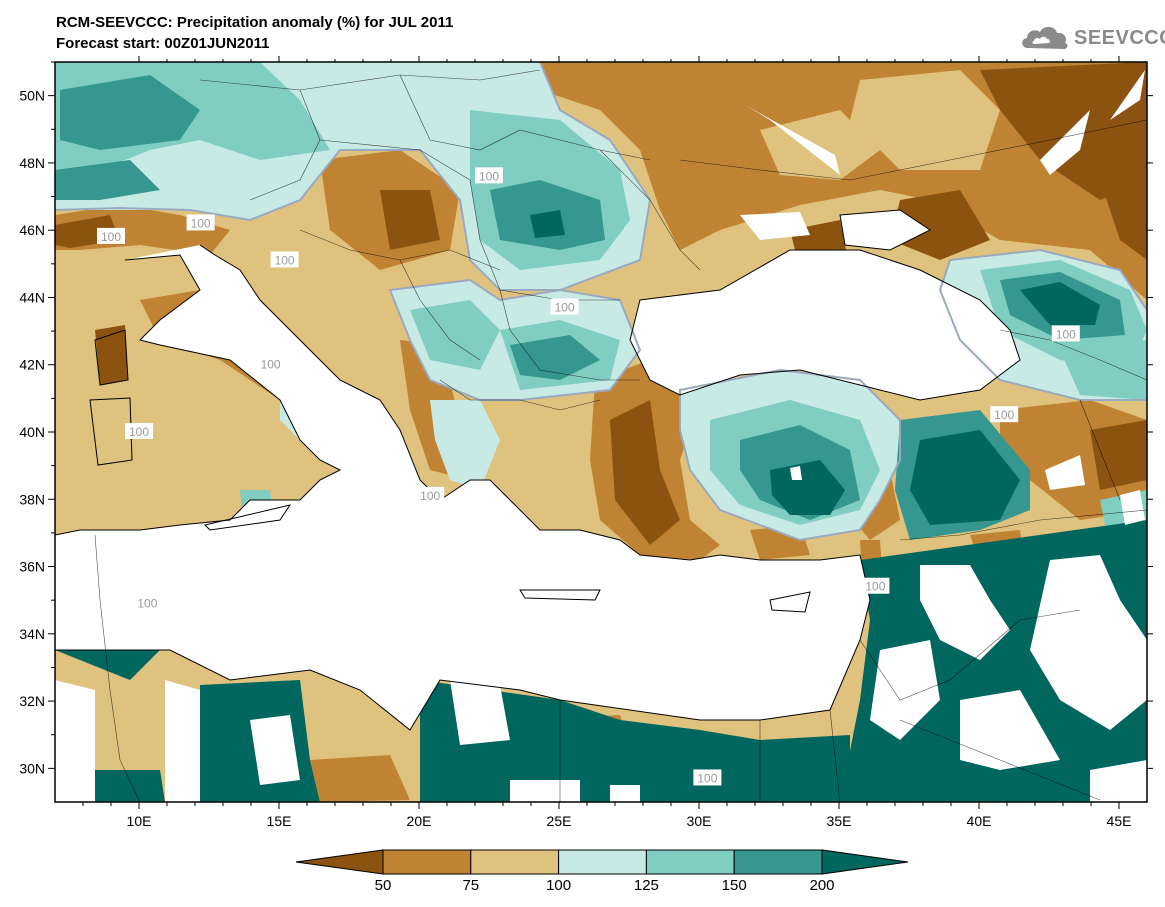 Image resolution: width=1165 pixels, height=907 pixels. Describe the element at coordinates (419, 821) in the screenshot. I see `lon-tick-label: 20E` at that location.